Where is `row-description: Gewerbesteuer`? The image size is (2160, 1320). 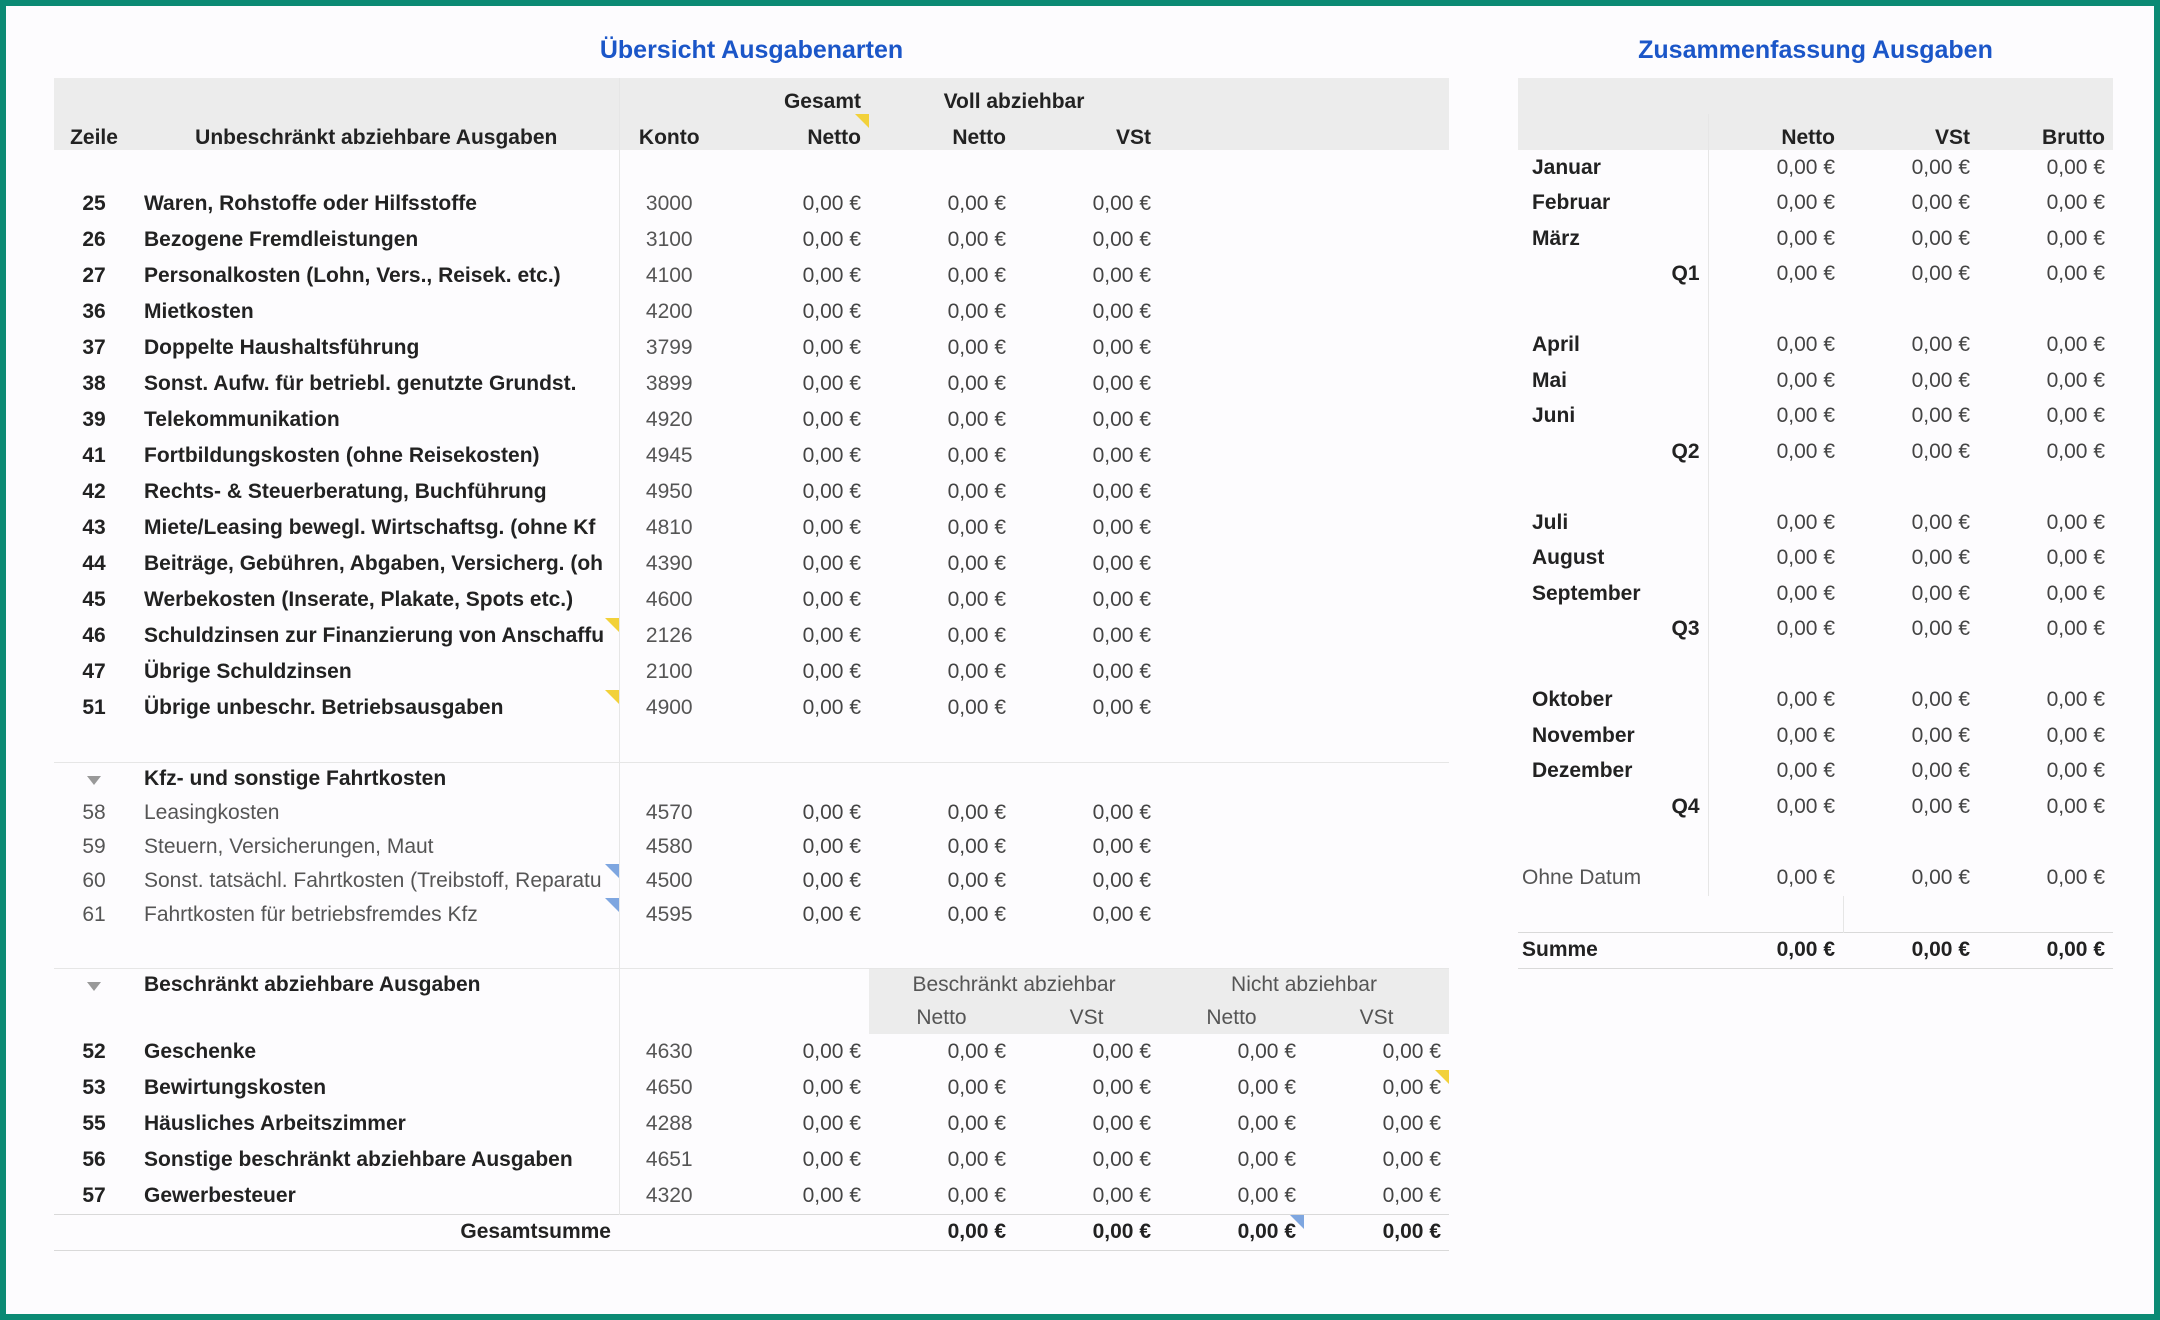
row-description: Gewerbesteuer is located at coordinates (377, 1196).